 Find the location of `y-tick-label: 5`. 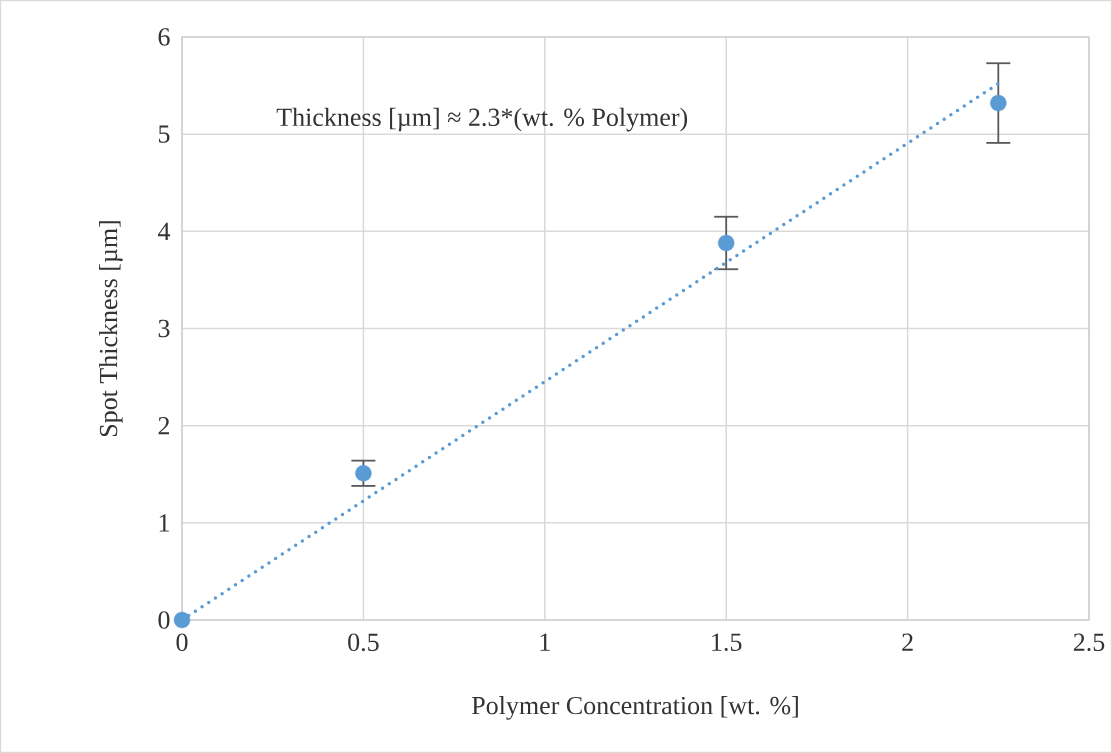

y-tick-label: 5 is located at coordinates (164, 134).